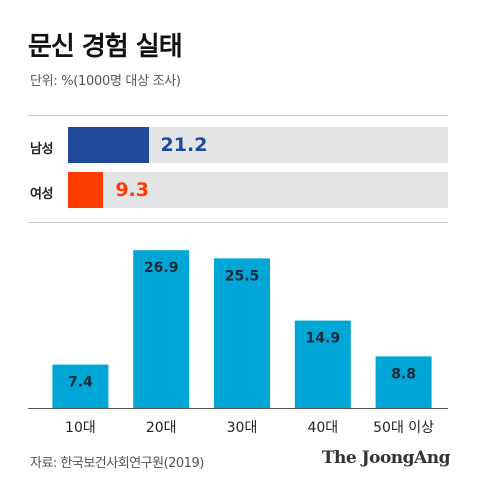 Image resolution: width=480 pixels, height=488 pixels. I want to click on unit-note: 단위: %(1000명 대상 조사), so click(105, 81).